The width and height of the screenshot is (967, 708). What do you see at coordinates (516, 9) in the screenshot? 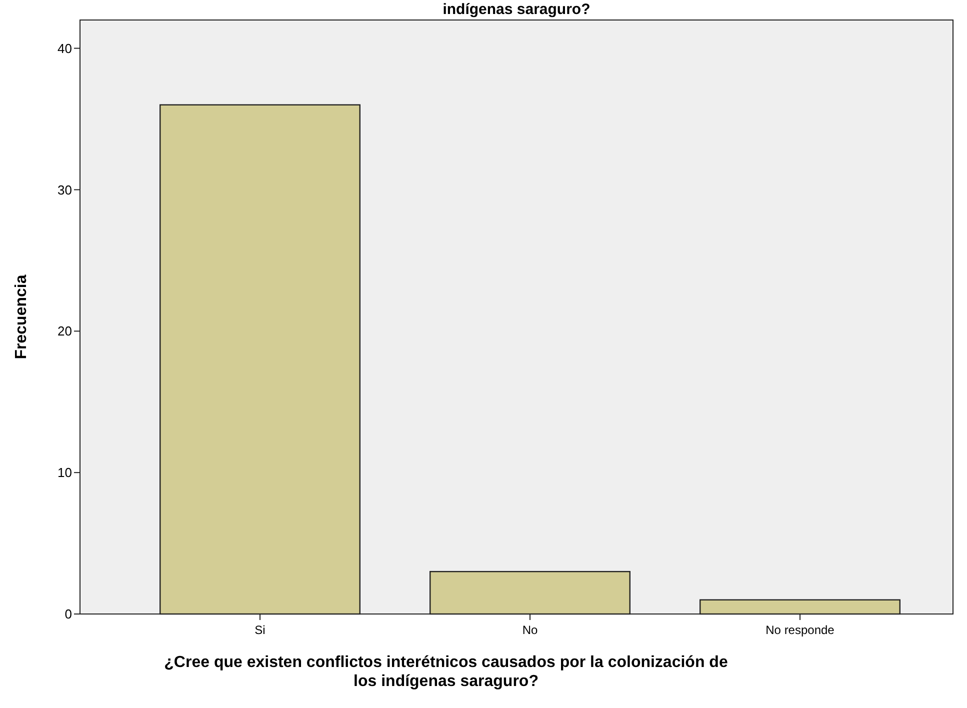
I see `chart-title: indígenas saraguro?` at bounding box center [516, 9].